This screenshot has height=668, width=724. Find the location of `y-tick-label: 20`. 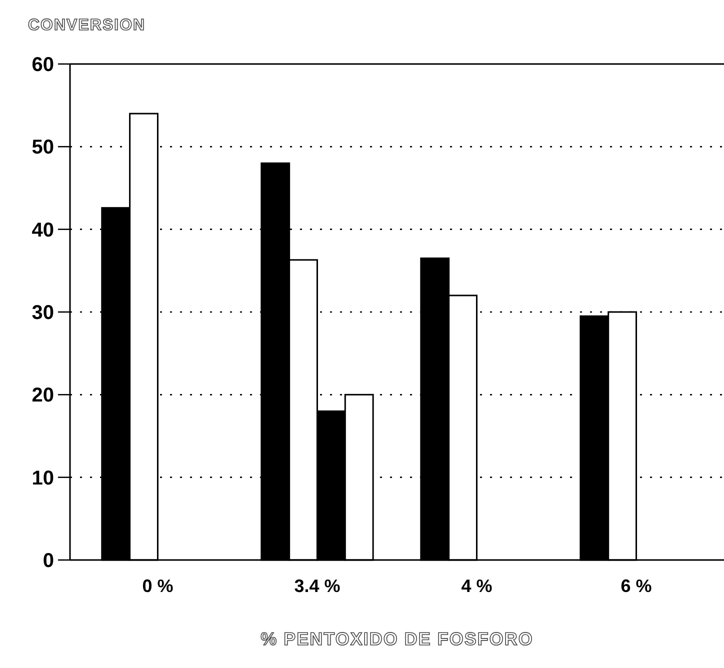

y-tick-label: 20 is located at coordinates (43, 395).